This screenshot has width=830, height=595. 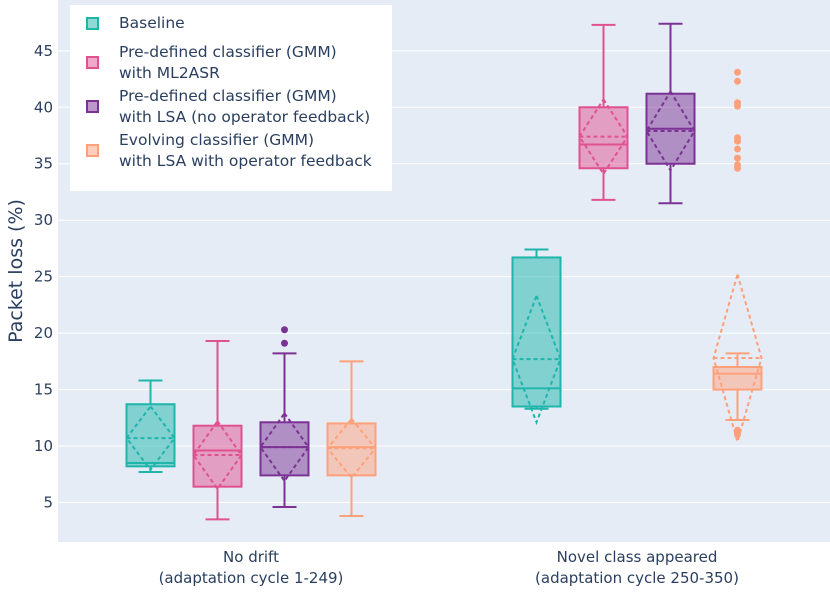 What do you see at coordinates (43, 164) in the screenshot?
I see `y-tick-label: 35` at bounding box center [43, 164].